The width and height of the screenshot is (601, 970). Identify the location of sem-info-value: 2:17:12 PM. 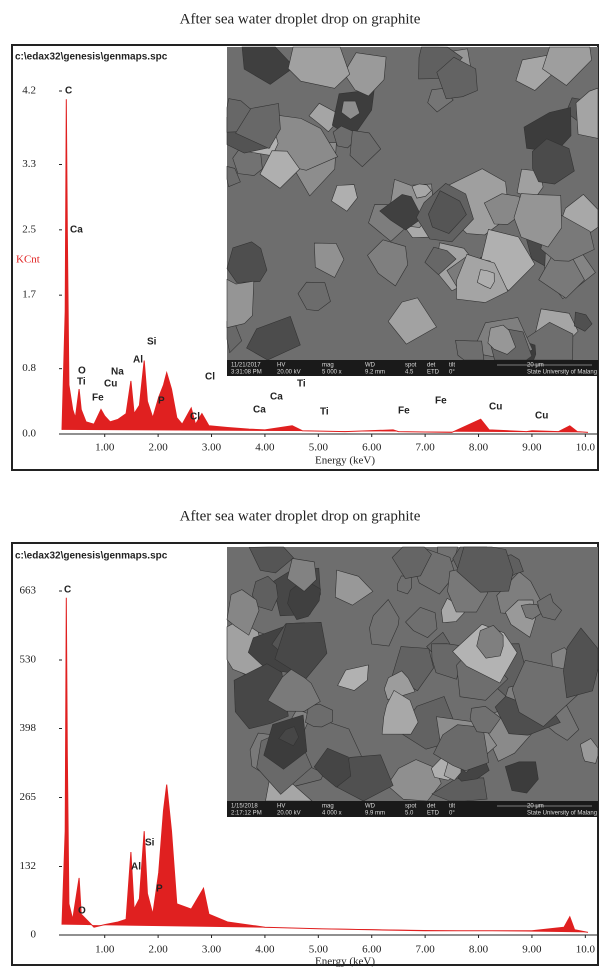
(246, 814).